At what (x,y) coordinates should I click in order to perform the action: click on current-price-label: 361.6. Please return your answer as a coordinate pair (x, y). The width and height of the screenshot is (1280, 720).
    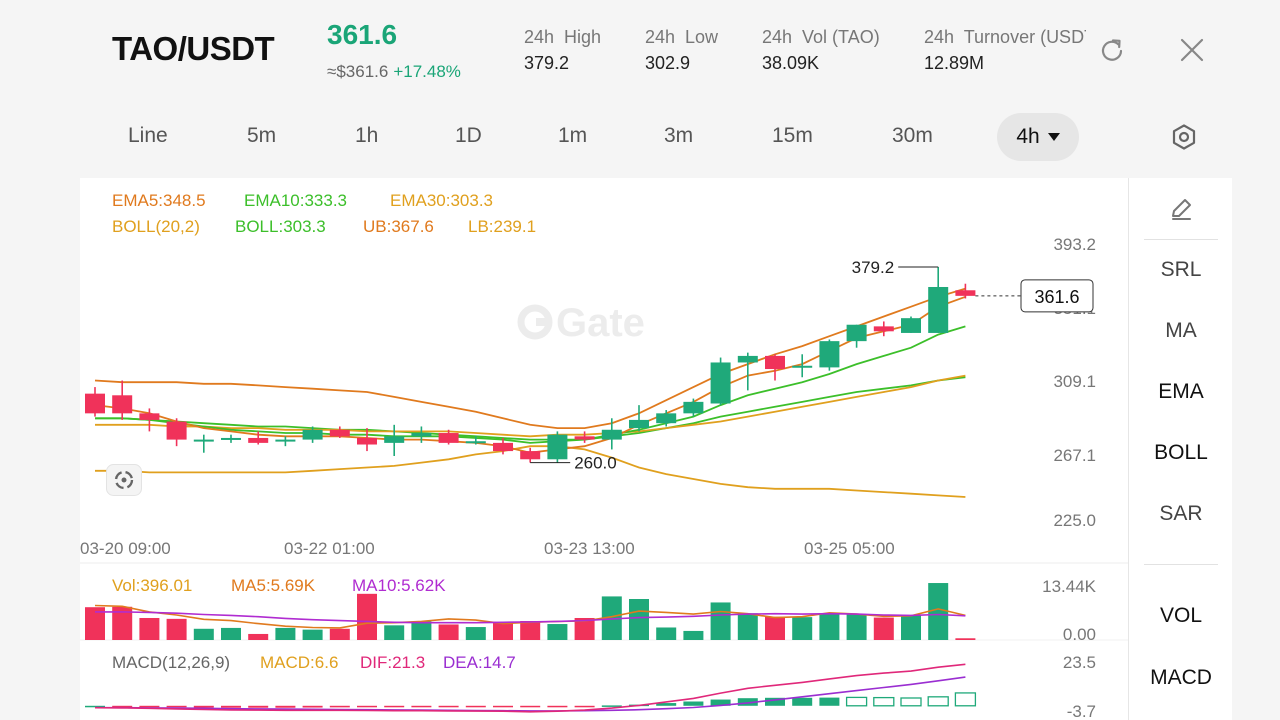
    Looking at the image, I should click on (1056, 297).